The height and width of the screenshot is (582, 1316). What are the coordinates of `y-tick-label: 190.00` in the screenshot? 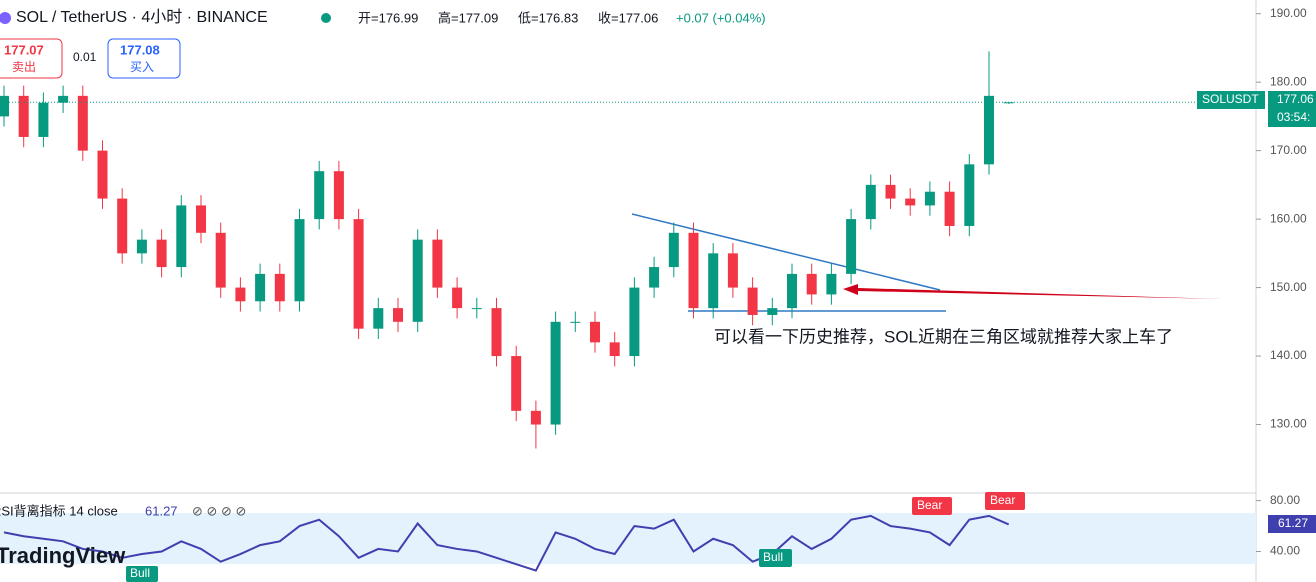 It's located at (1288, 13).